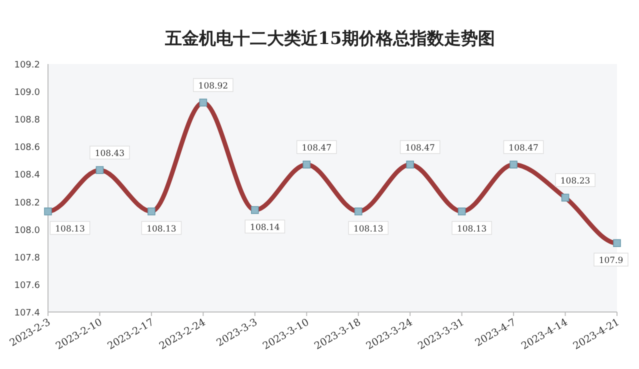  Describe the element at coordinates (27, 285) in the screenshot. I see `text: 107.6` at that location.